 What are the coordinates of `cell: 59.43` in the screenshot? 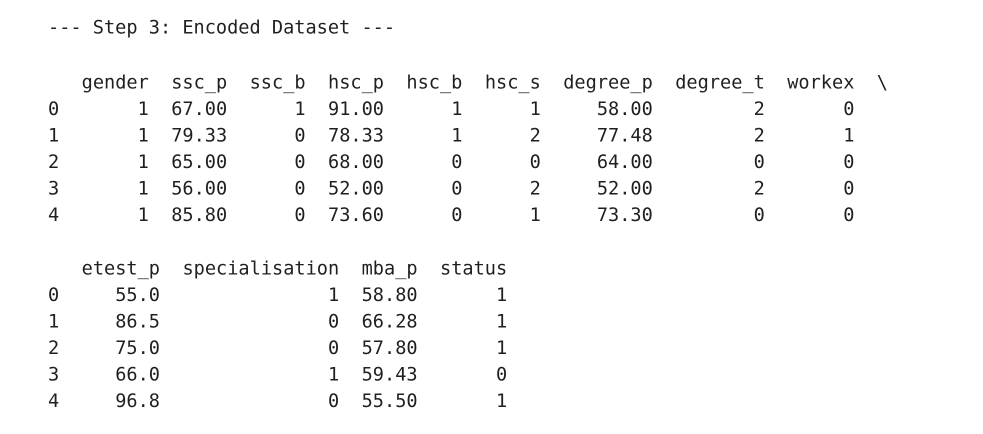 It's located at (390, 375).